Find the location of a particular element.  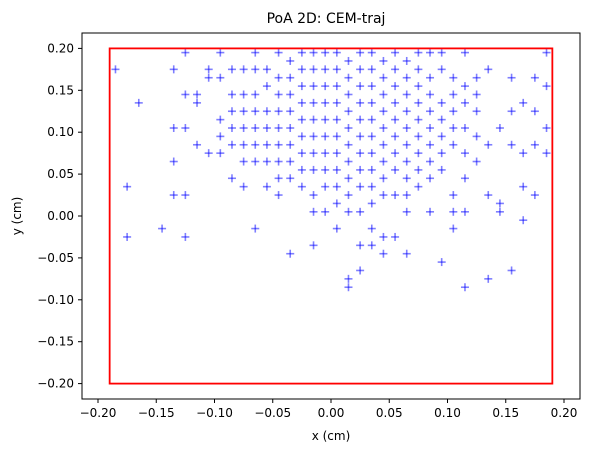

x-tick-label: −0.20 is located at coordinates (98, 413).